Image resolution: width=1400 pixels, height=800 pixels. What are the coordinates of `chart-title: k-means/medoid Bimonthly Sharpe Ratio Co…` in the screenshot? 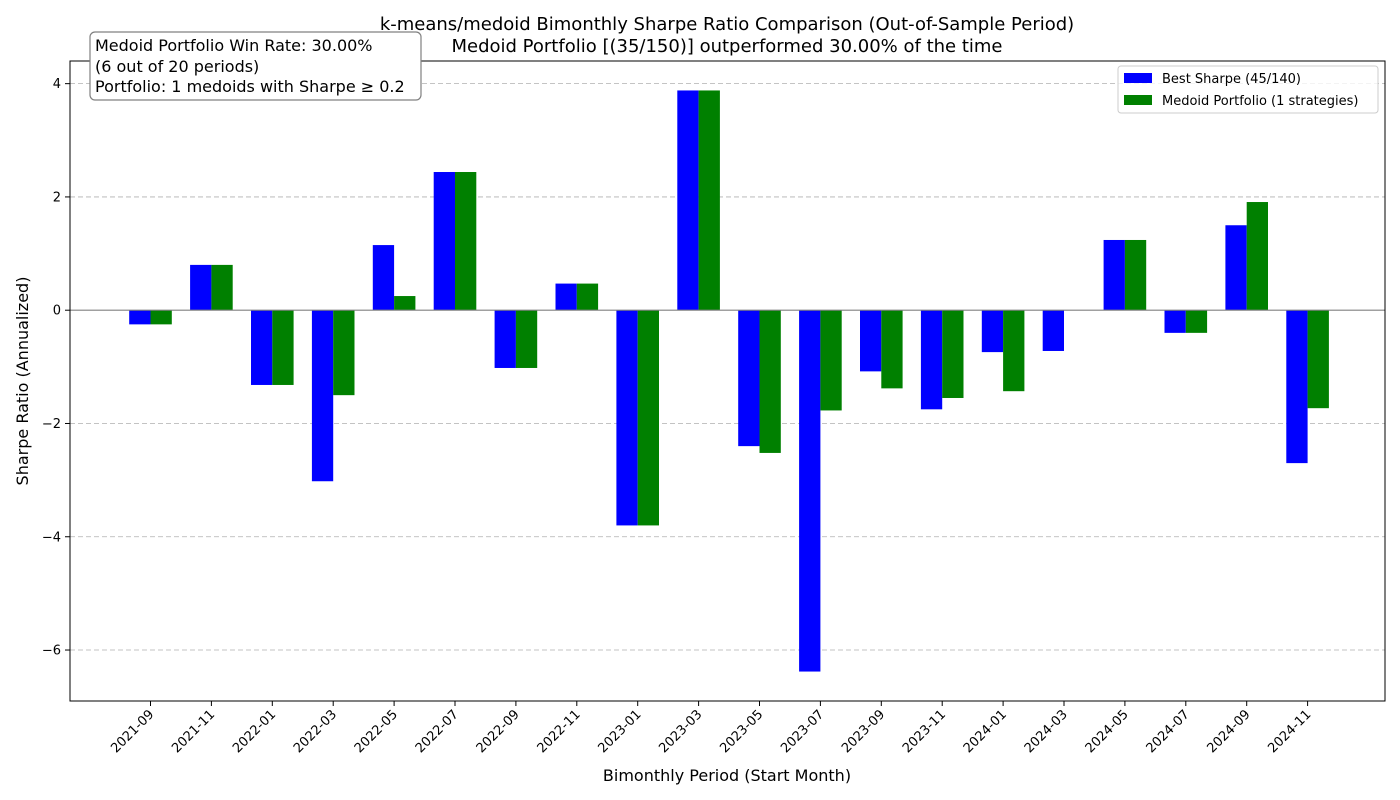 It's located at (727, 24).